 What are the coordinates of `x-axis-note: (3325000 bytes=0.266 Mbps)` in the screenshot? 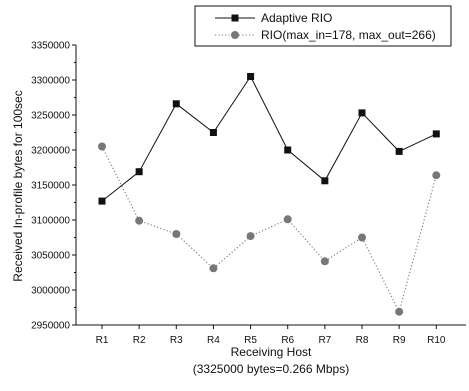 It's located at (271, 369).